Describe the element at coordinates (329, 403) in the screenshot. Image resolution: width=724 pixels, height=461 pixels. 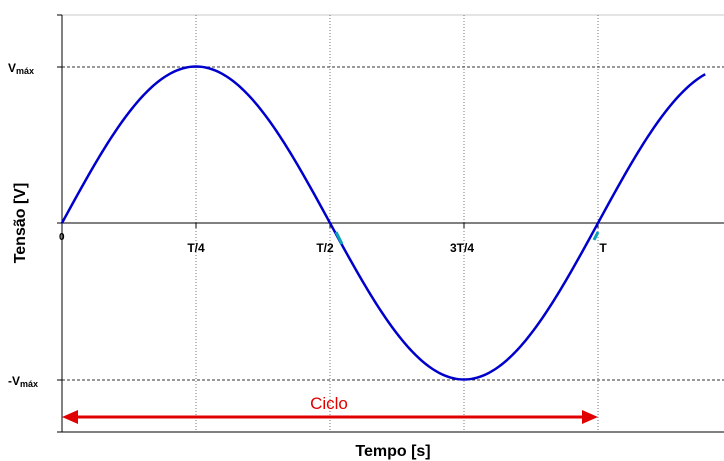
I see `cycle-label: Ciclo` at that location.